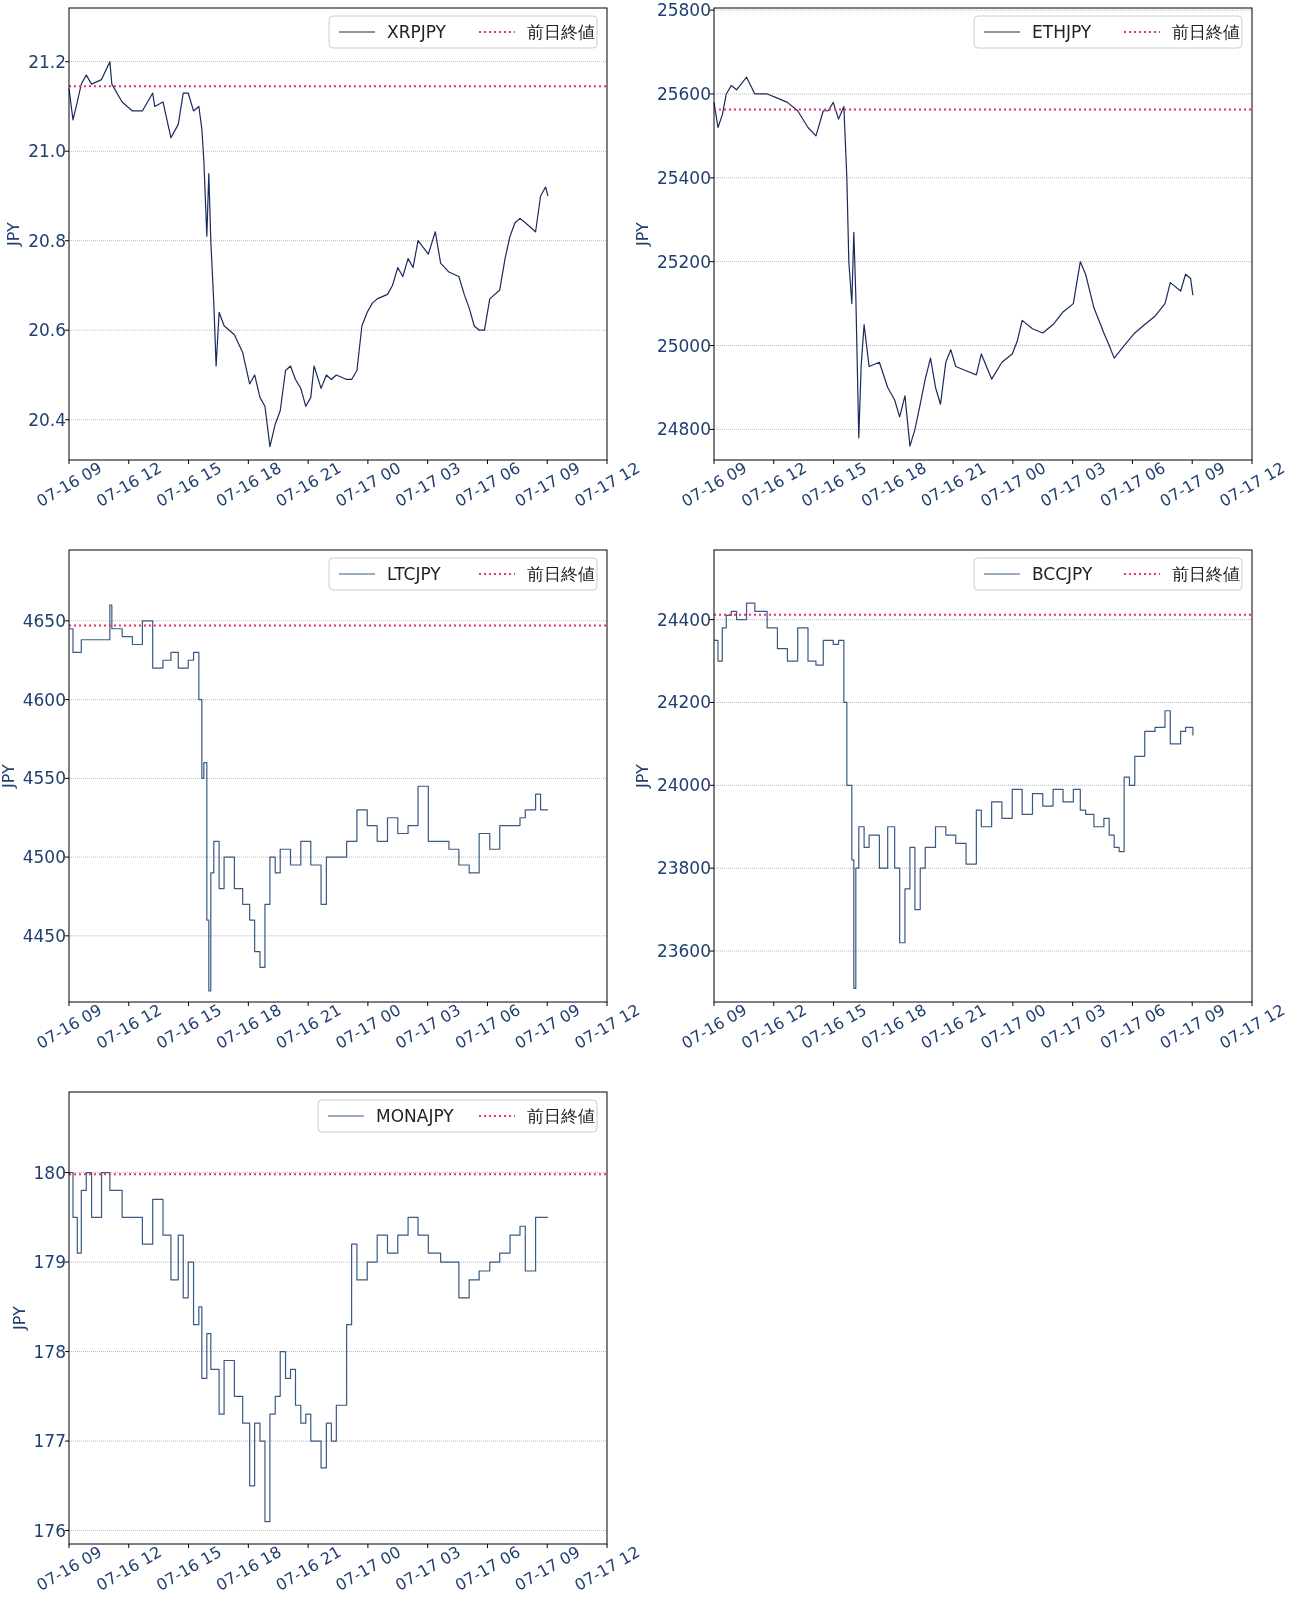 This screenshot has height=1600, width=1290. I want to click on y-tick-label: 23800, so click(683, 868).